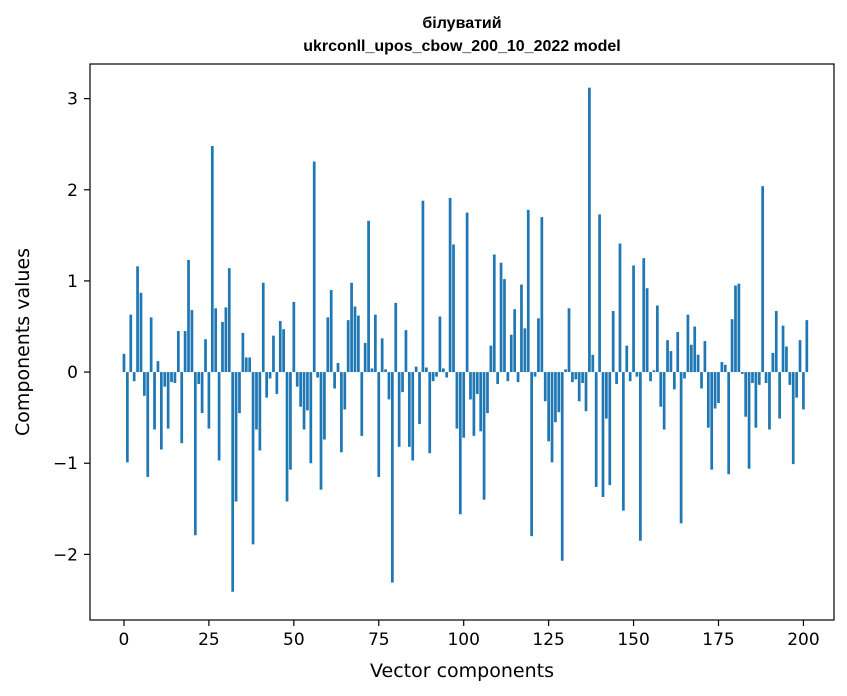  What do you see at coordinates (72, 100) in the screenshot?
I see `y-tick-label: 3` at bounding box center [72, 100].